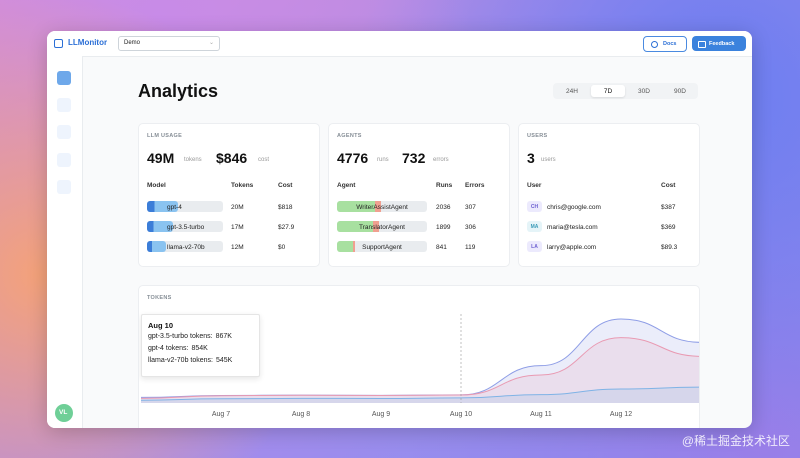 The width and height of the screenshot is (800, 458). I want to click on total-users-unit: users, so click(548, 160).